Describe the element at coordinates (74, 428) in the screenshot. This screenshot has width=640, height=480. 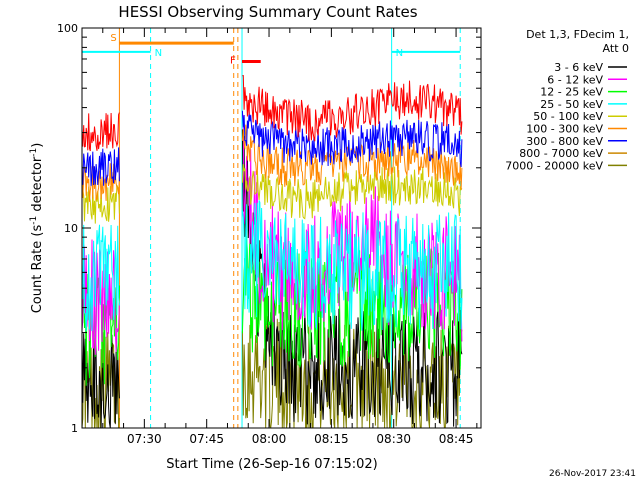
I see `y-tick-label: 1` at that location.